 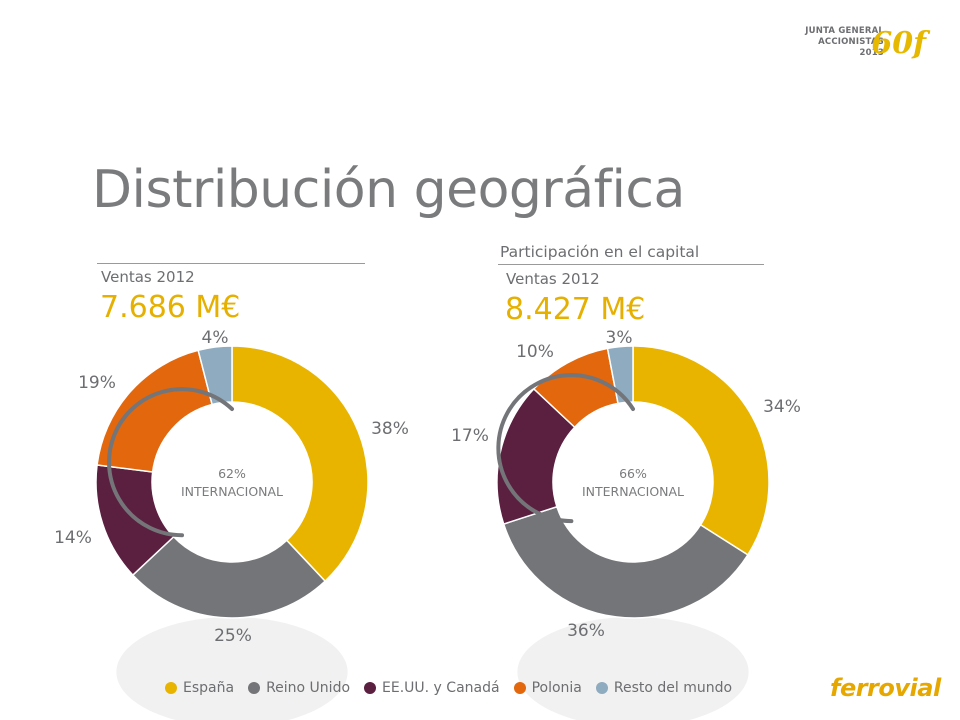 I want to click on logo-mark: 60f, so click(x=898, y=43).